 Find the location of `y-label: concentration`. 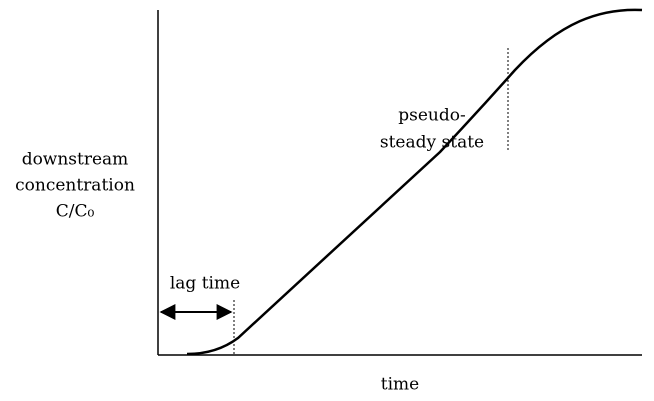

y-label: concentration is located at coordinates (75, 186).